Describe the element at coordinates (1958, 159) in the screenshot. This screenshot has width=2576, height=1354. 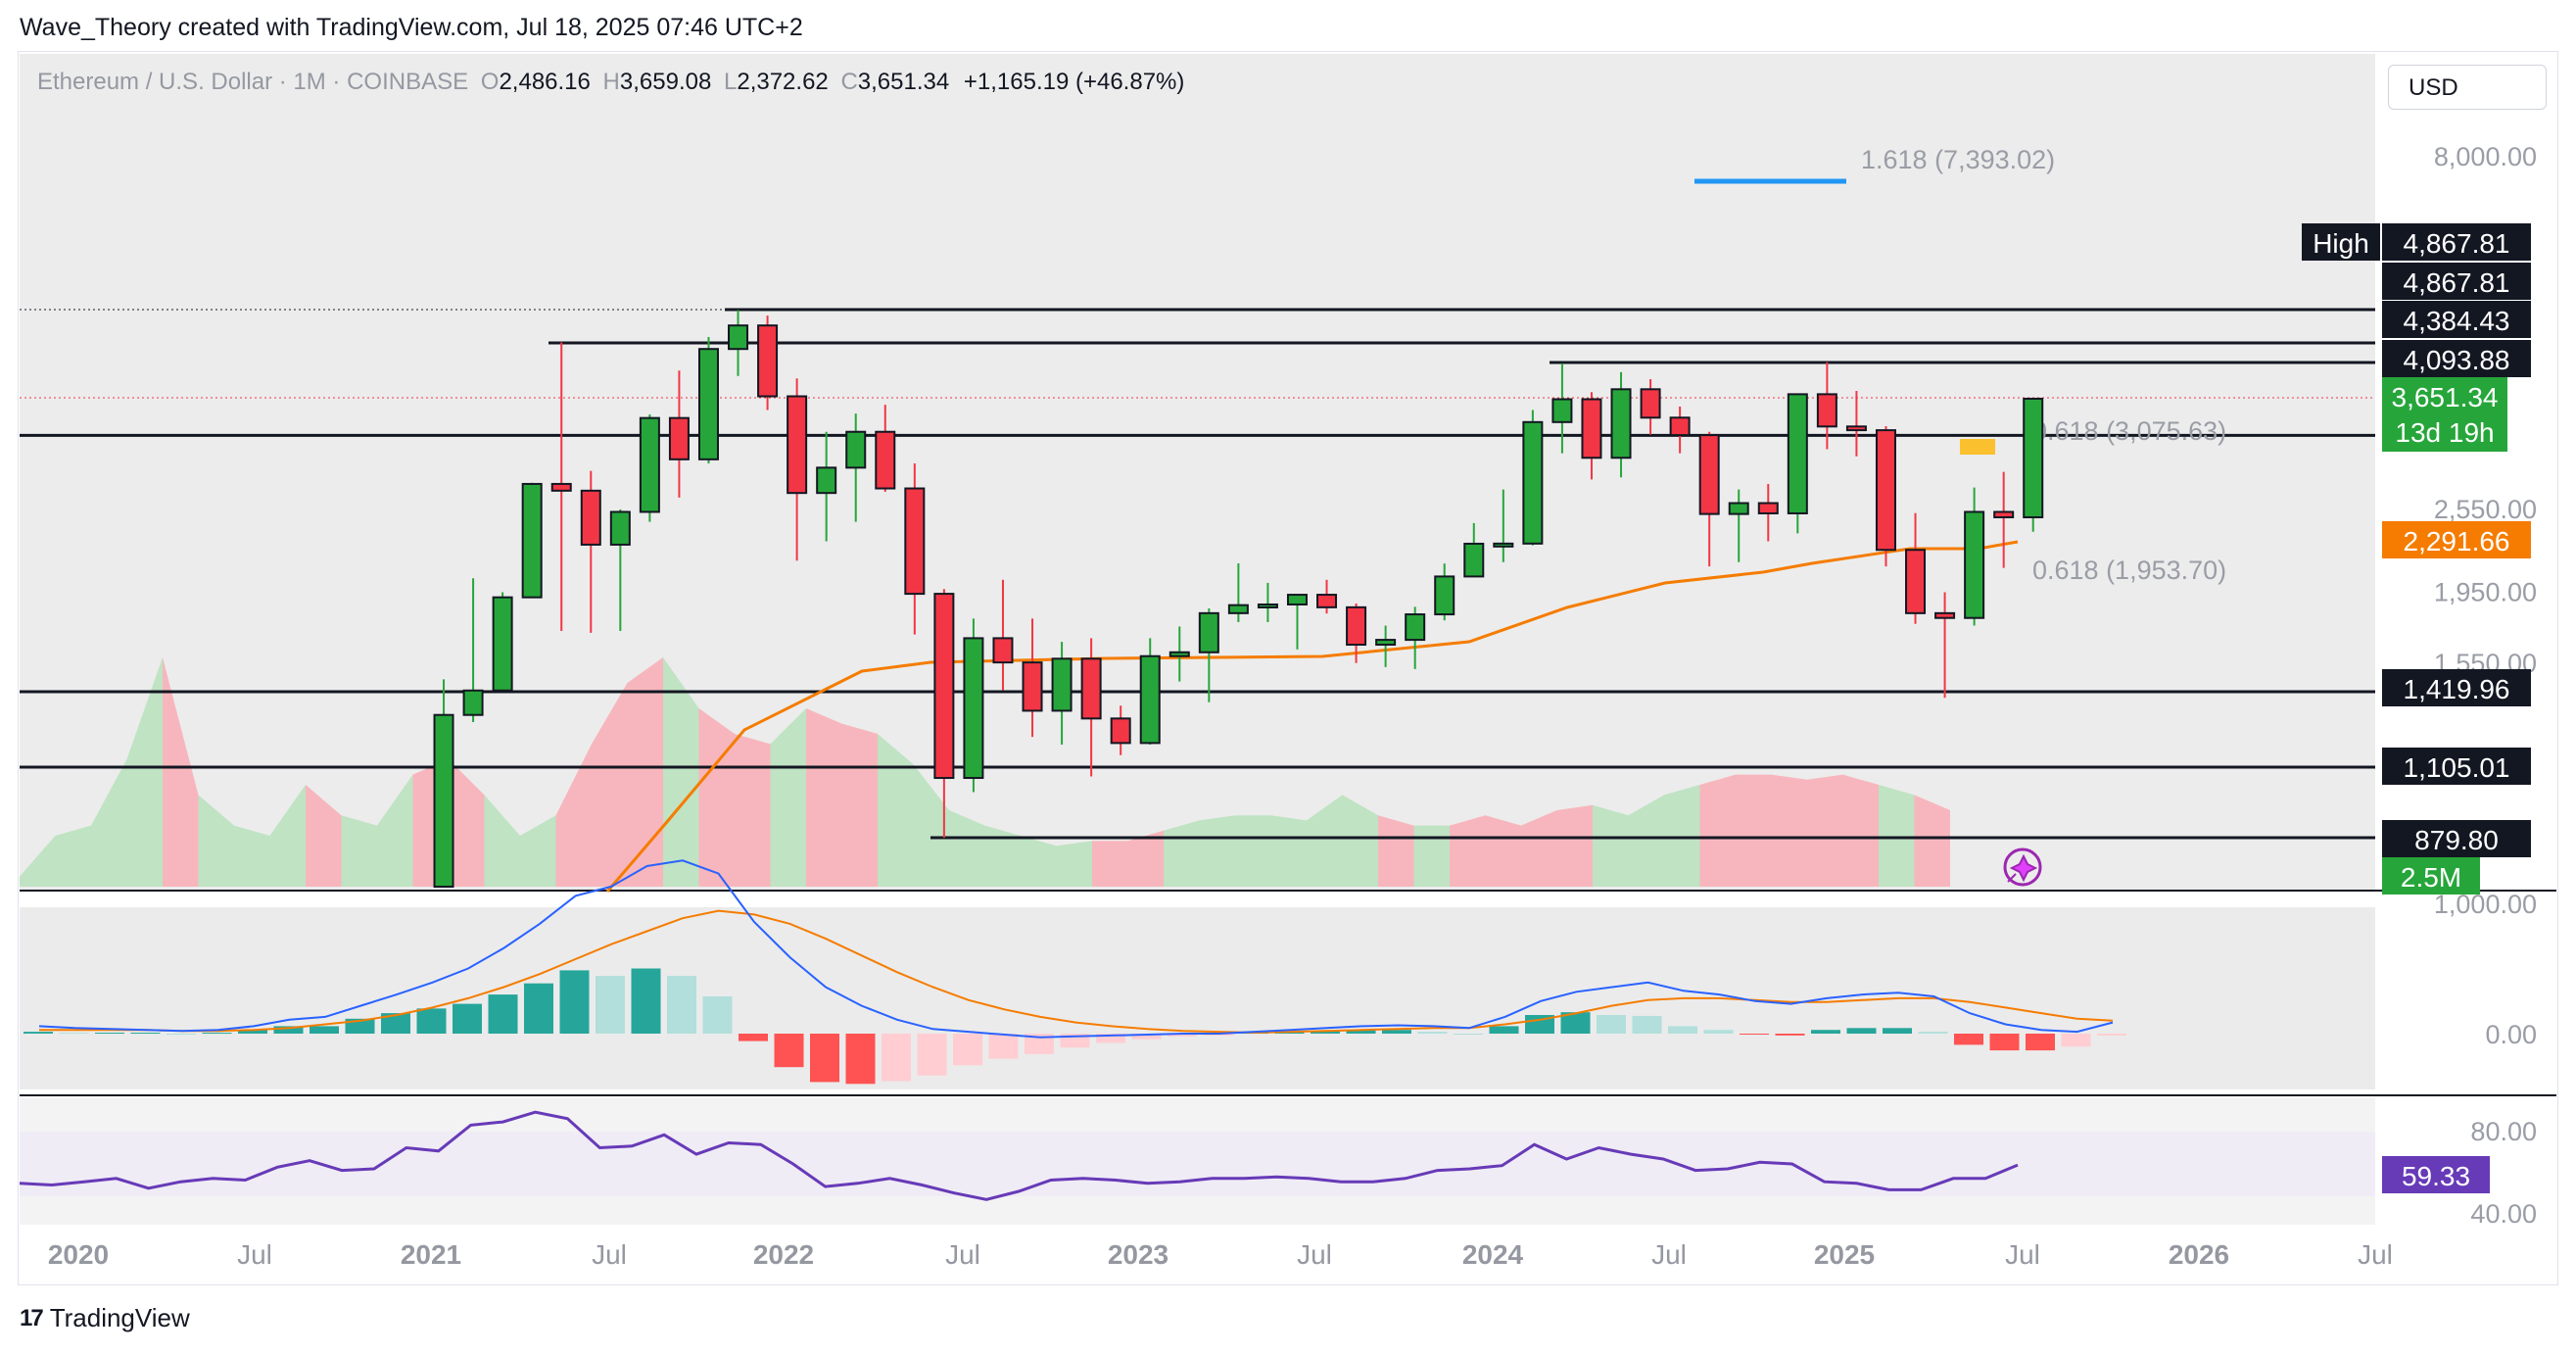
I see `fib-extension-label: 1.618 (7,393.02)` at that location.